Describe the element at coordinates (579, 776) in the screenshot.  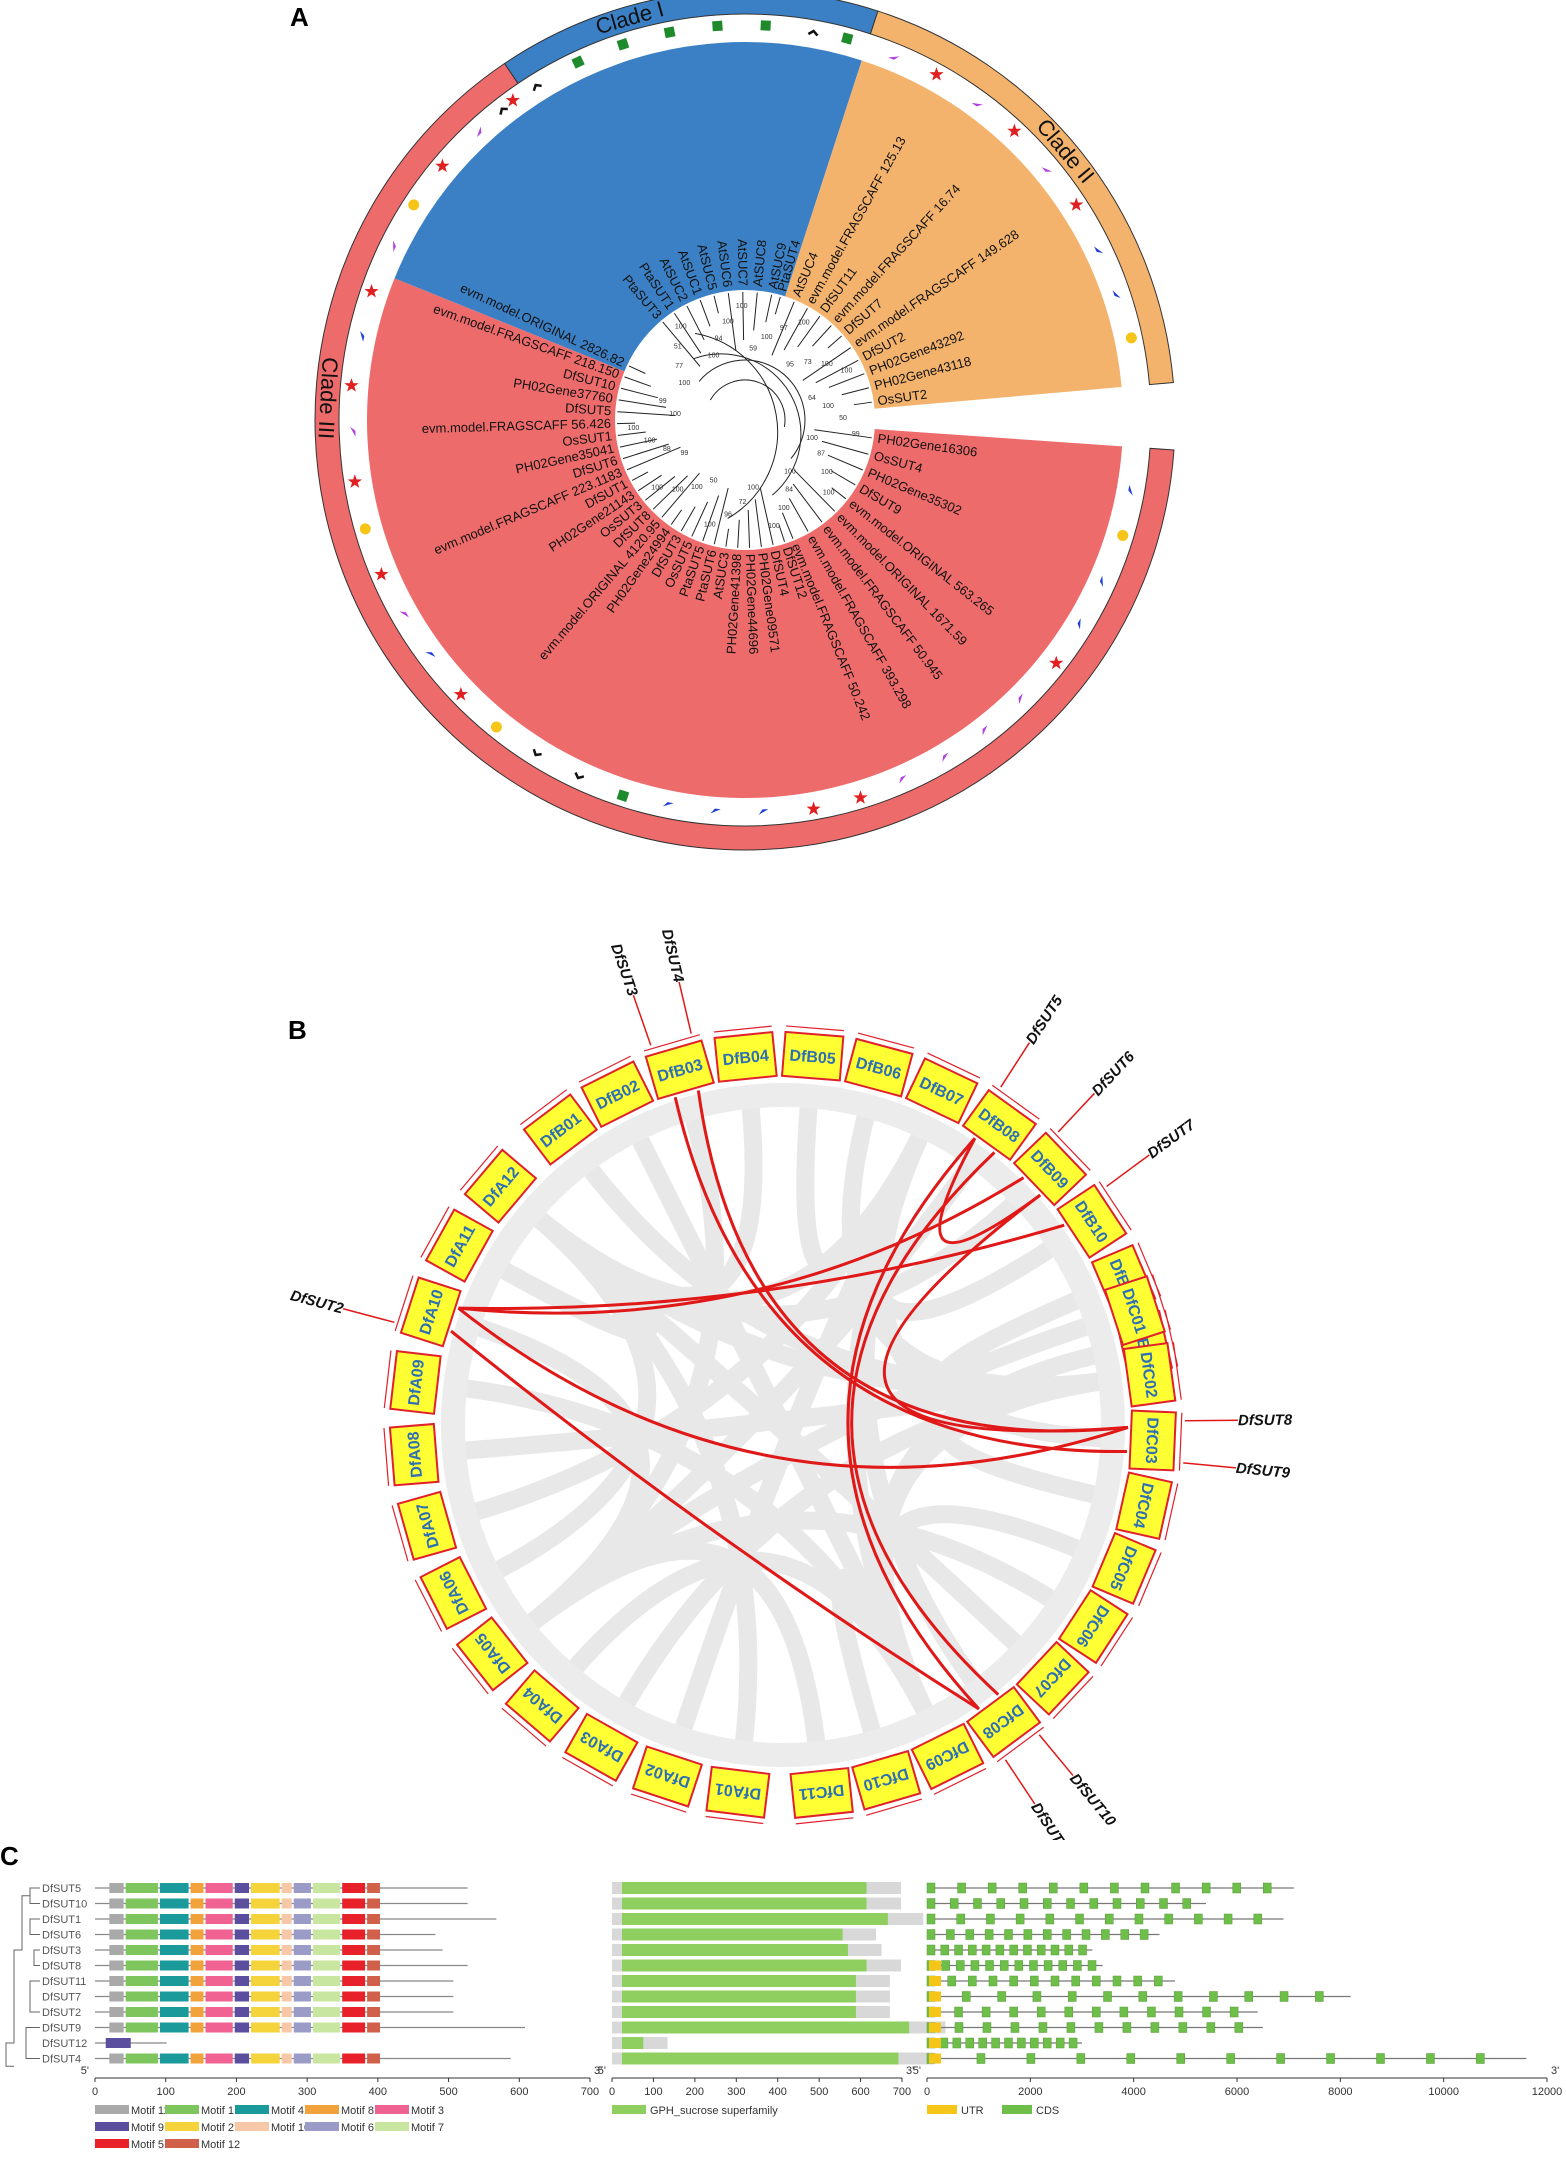
I see `marker-chevron` at that location.